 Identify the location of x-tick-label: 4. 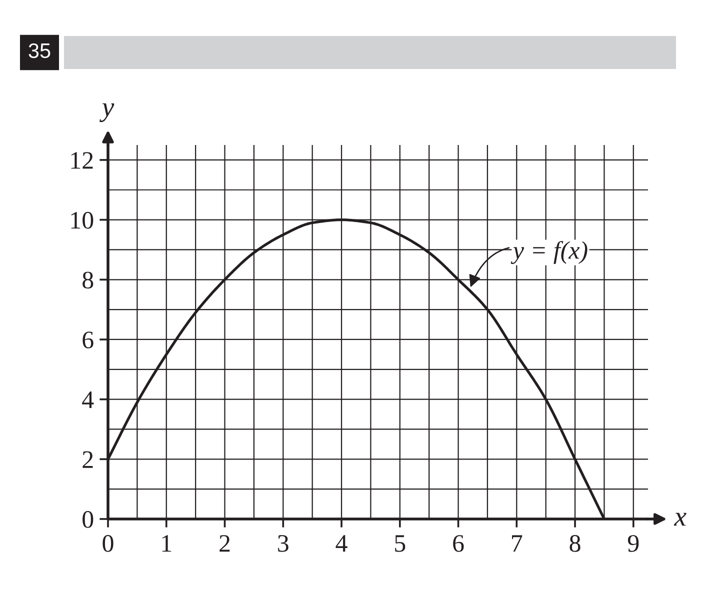
(342, 543).